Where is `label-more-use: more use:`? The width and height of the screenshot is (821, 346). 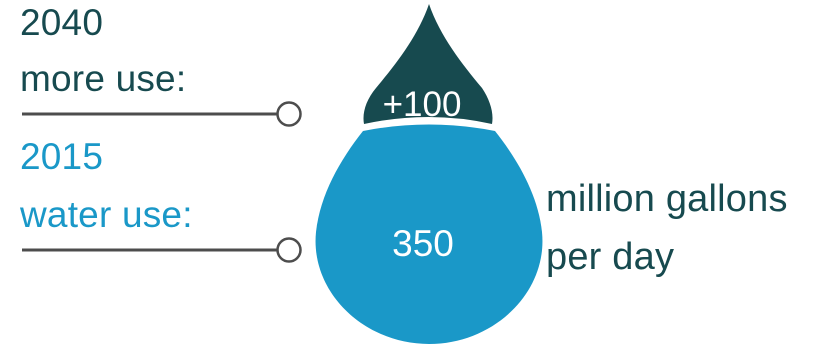
label-more-use: more use: is located at coordinates (103, 78).